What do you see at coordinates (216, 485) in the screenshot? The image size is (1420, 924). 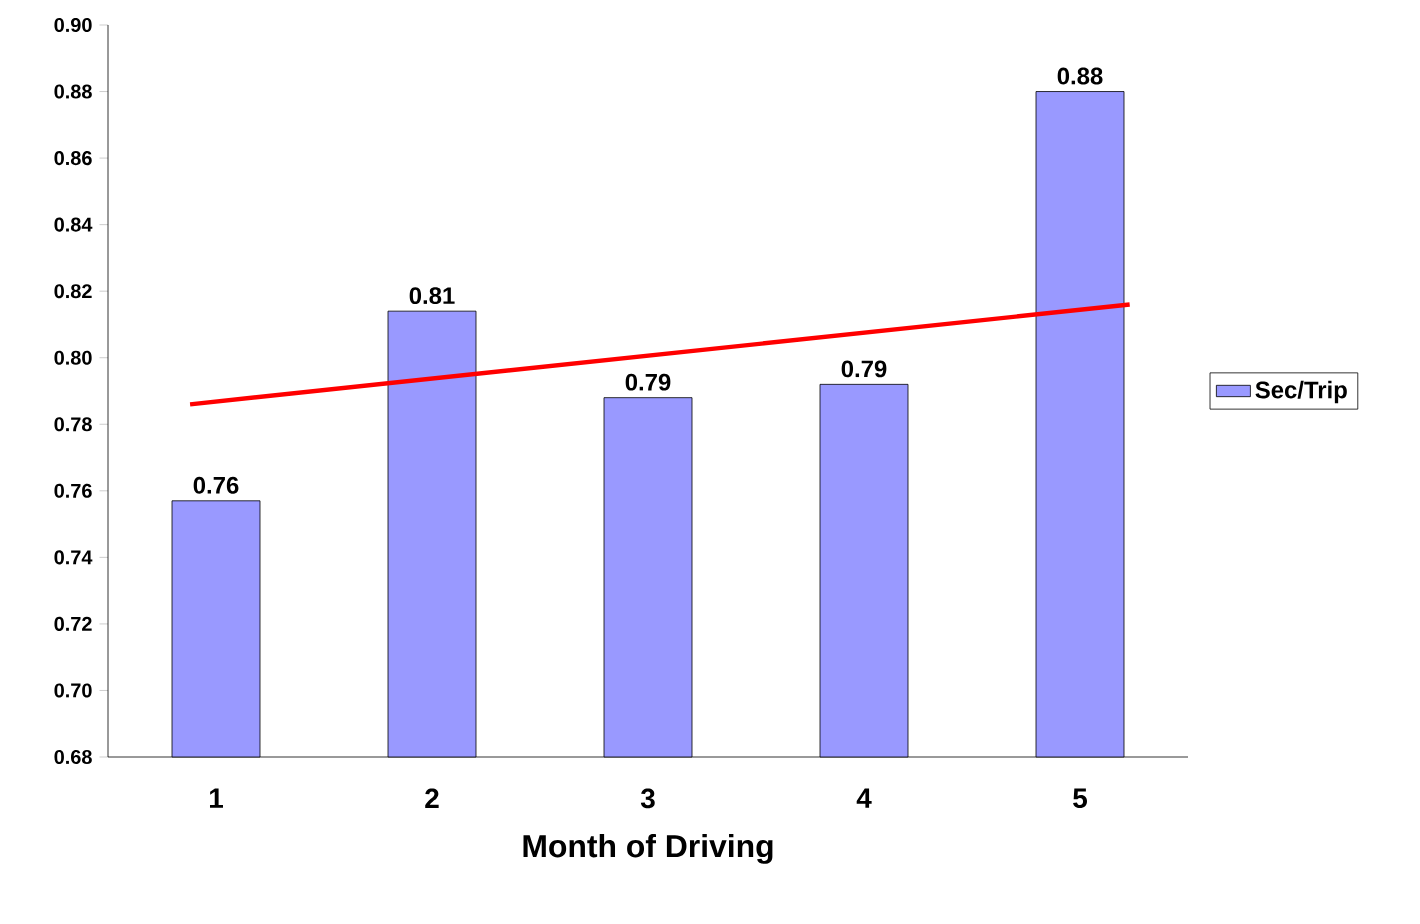 I see `data-label: 0.76` at bounding box center [216, 485].